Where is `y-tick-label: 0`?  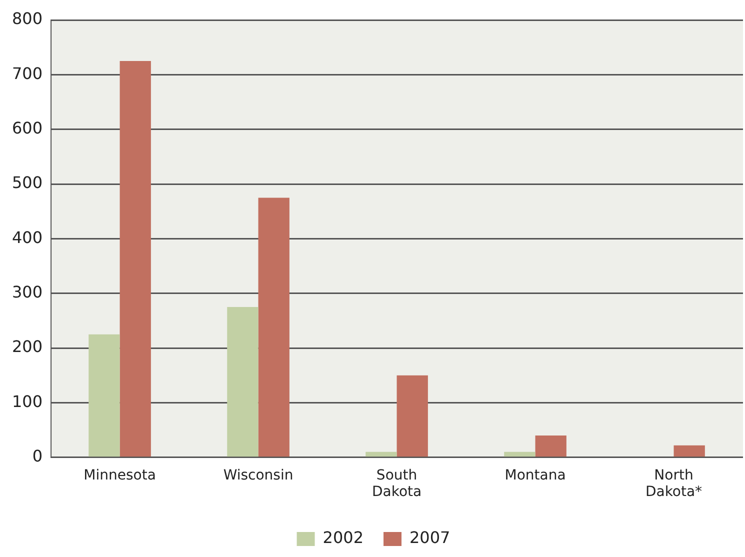
y-tick-label: 0 is located at coordinates (37, 456).